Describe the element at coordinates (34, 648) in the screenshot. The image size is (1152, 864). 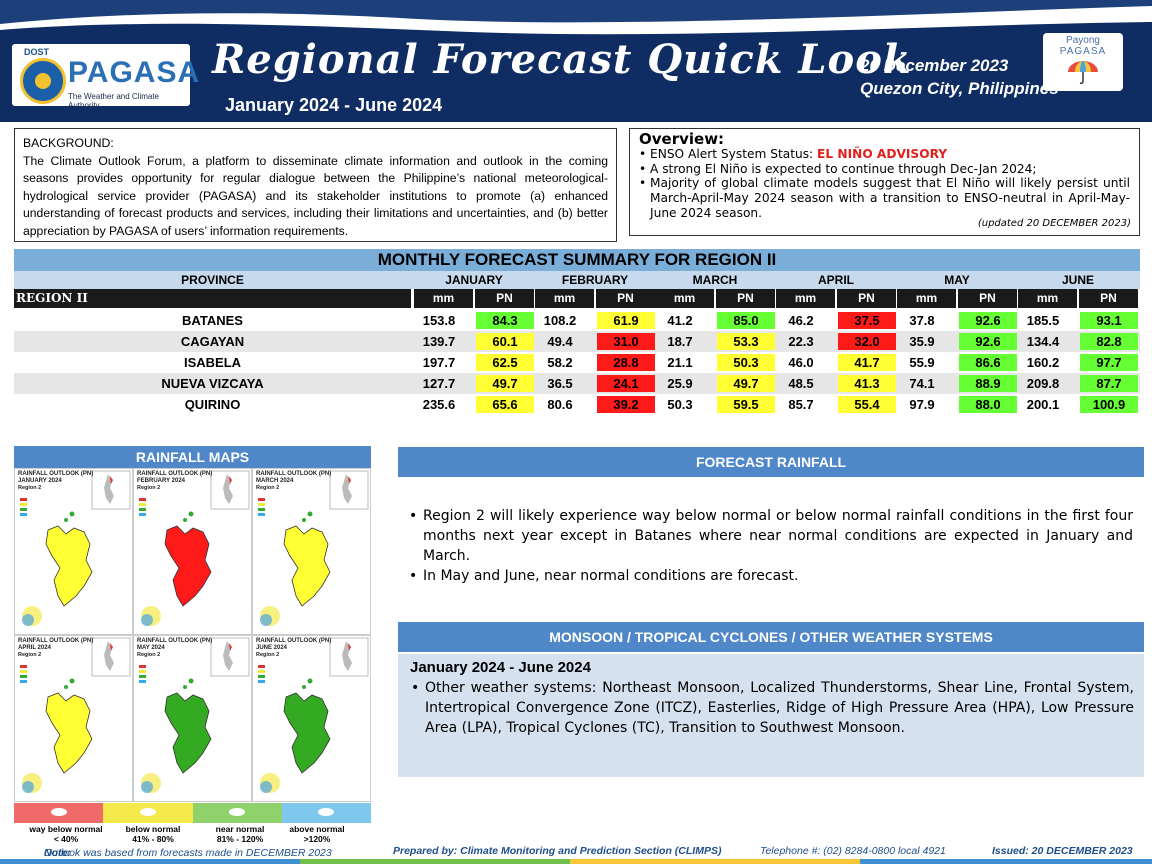
I see `map-month: APRIL 2024` at that location.